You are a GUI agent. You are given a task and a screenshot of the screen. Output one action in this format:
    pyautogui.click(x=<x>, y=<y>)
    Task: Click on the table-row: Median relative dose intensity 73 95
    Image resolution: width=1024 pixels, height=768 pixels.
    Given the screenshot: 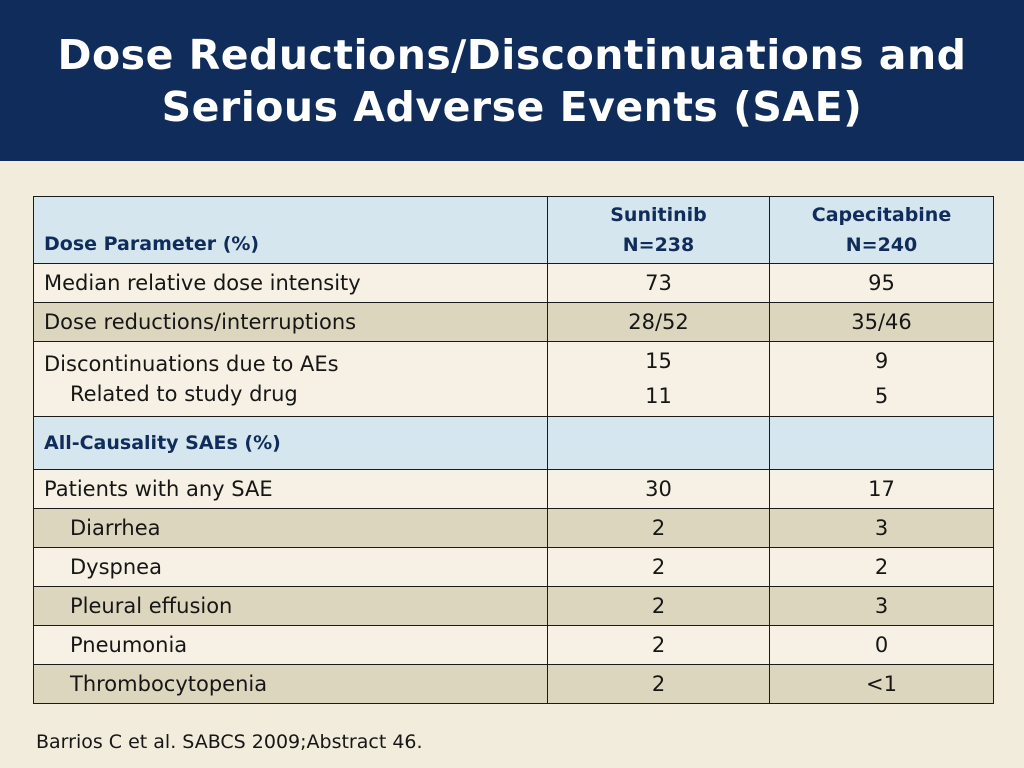 What is the action you would take?
    pyautogui.click(x=513, y=283)
    